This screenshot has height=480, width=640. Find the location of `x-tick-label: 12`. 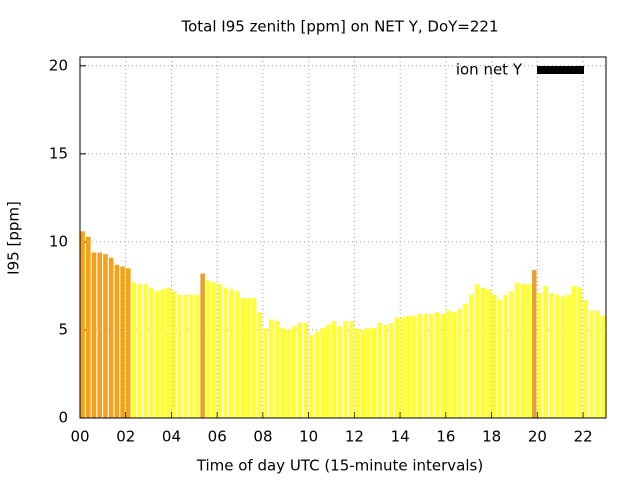

x-tick-label: 12 is located at coordinates (354, 437).